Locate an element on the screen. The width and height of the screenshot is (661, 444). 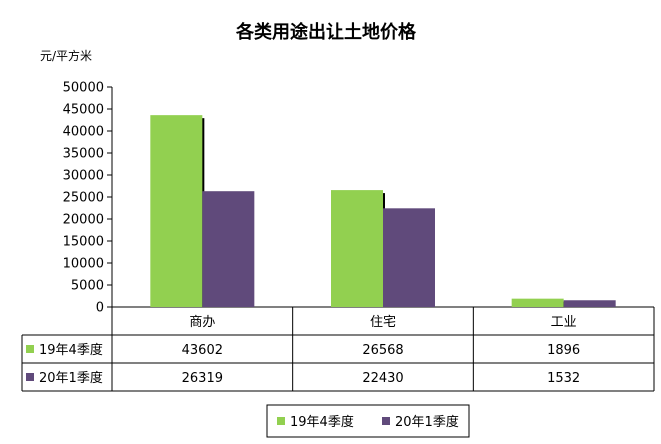
legend-box is located at coordinates (368, 421).